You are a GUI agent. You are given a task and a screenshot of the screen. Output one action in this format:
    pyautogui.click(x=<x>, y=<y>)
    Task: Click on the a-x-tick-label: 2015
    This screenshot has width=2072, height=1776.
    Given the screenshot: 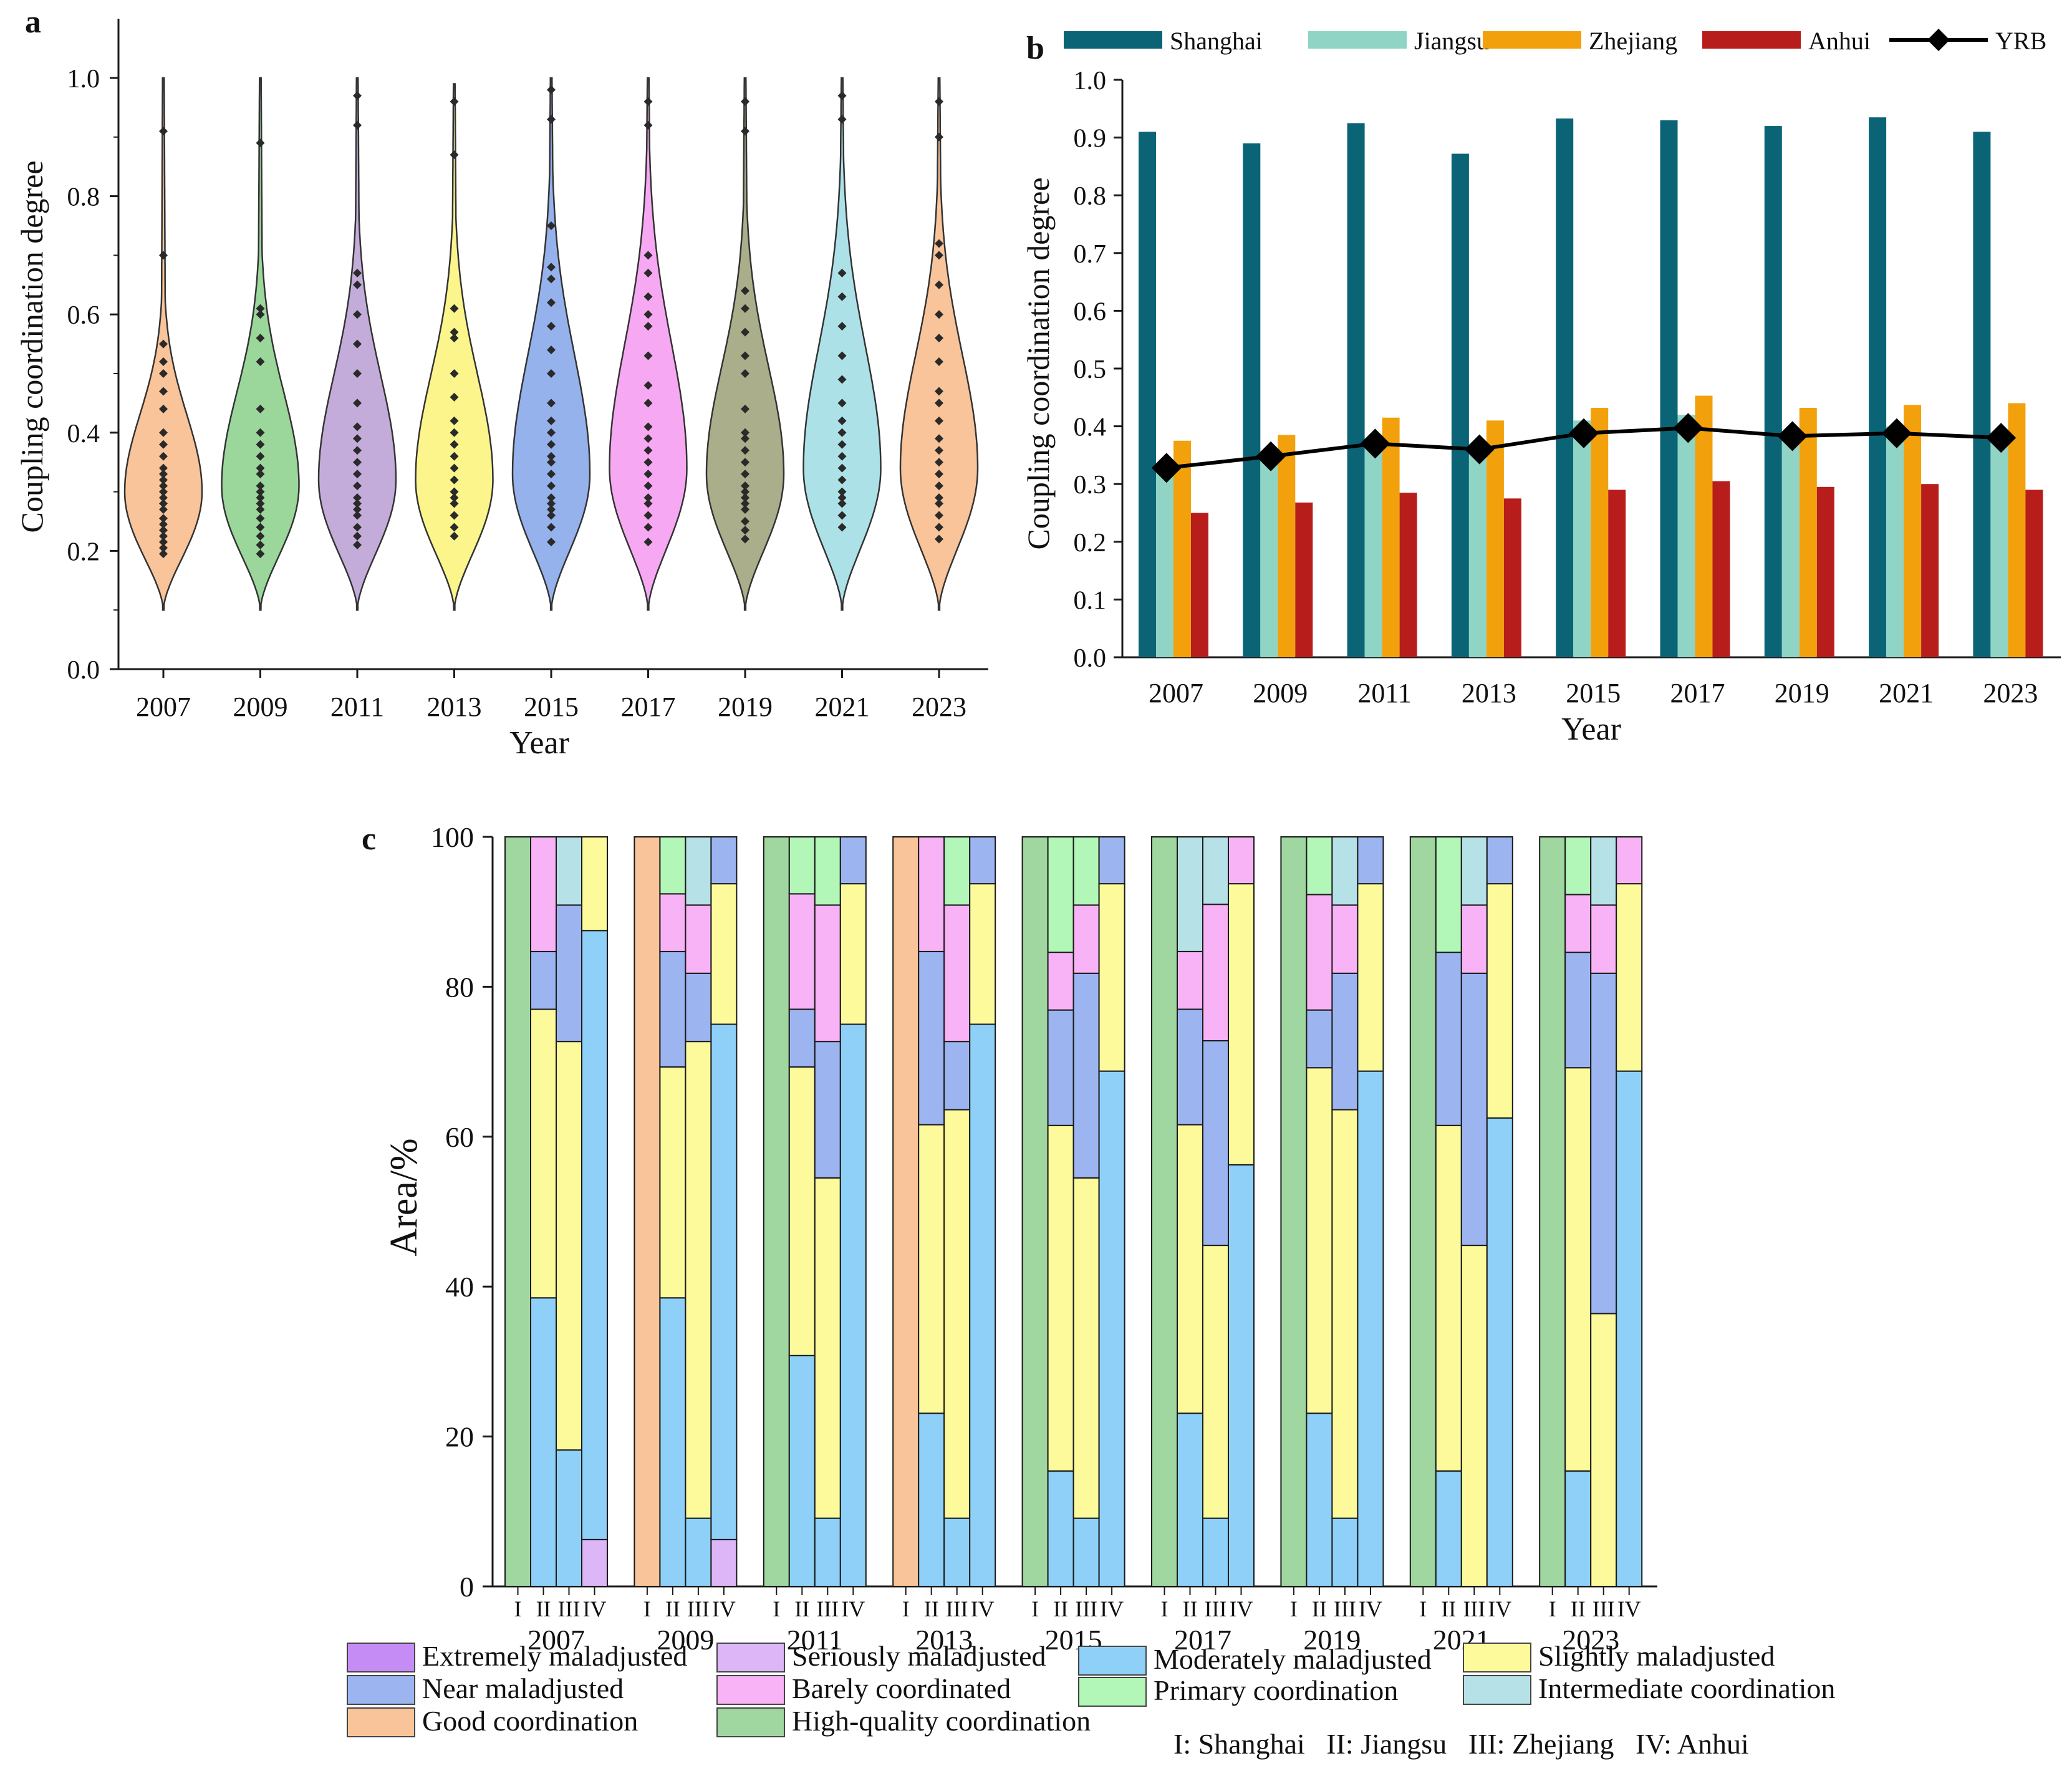 What is the action you would take?
    pyautogui.click(x=551, y=707)
    